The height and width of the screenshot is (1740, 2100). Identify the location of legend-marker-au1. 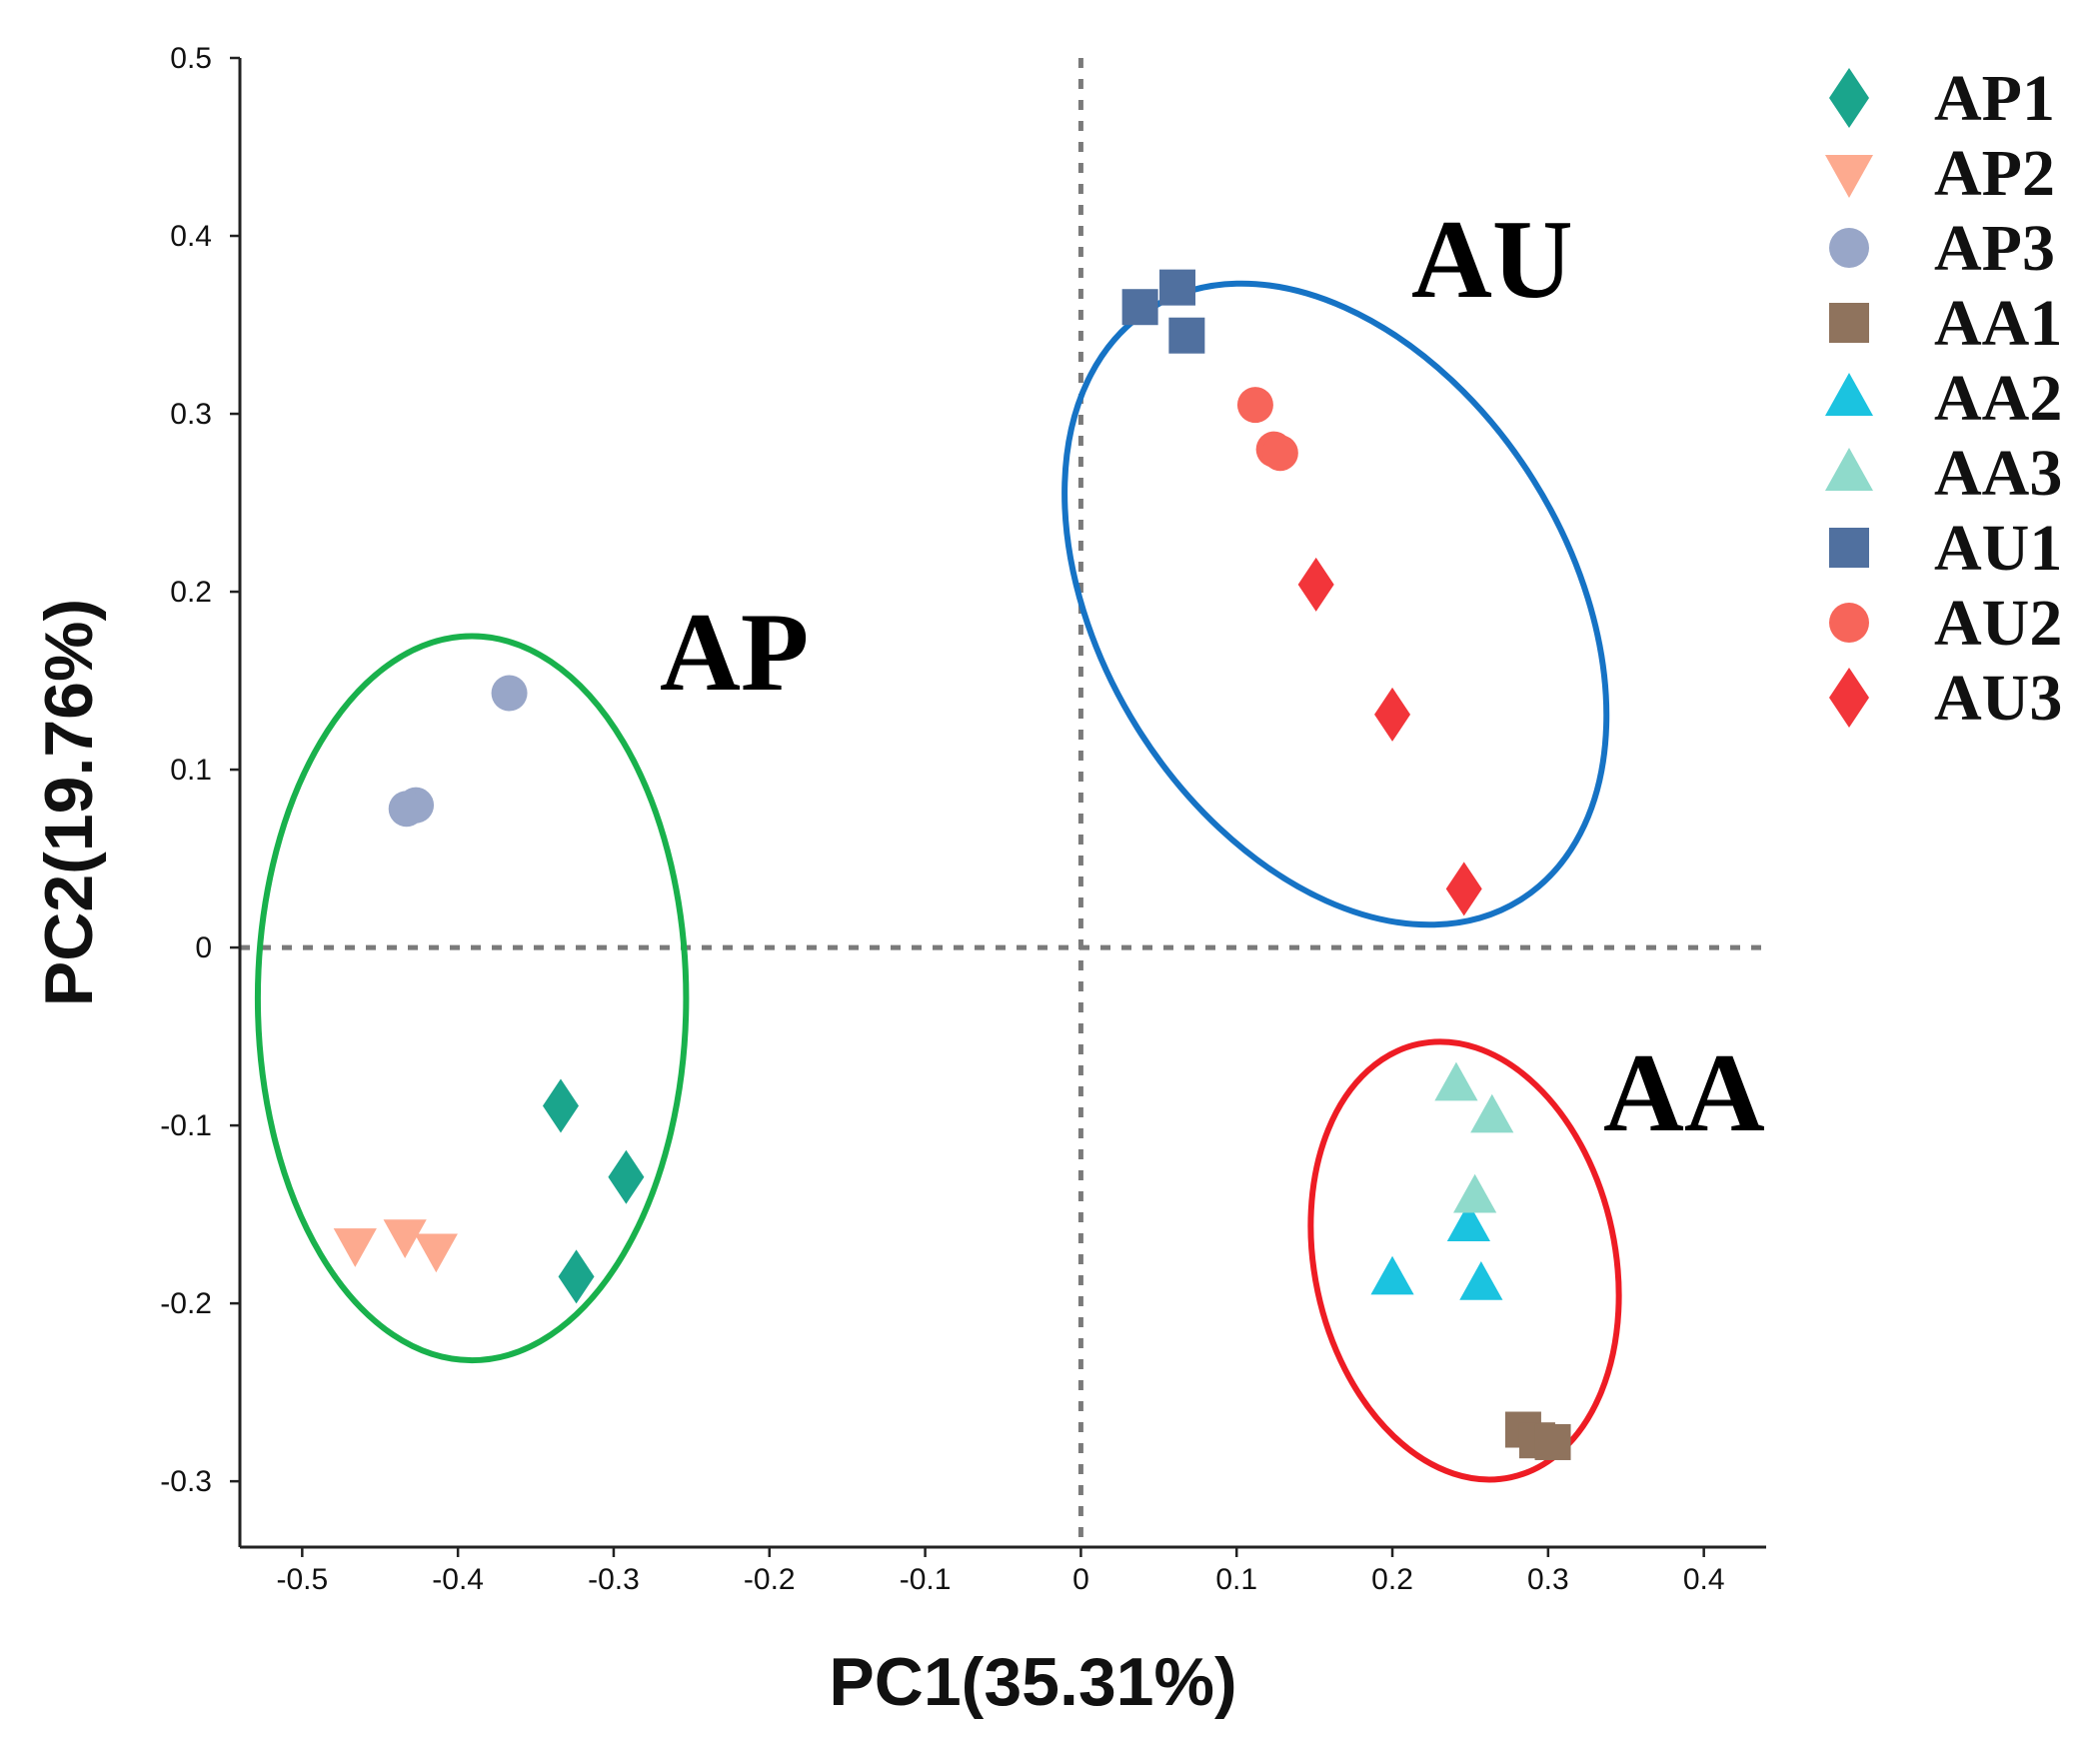
(1849, 548).